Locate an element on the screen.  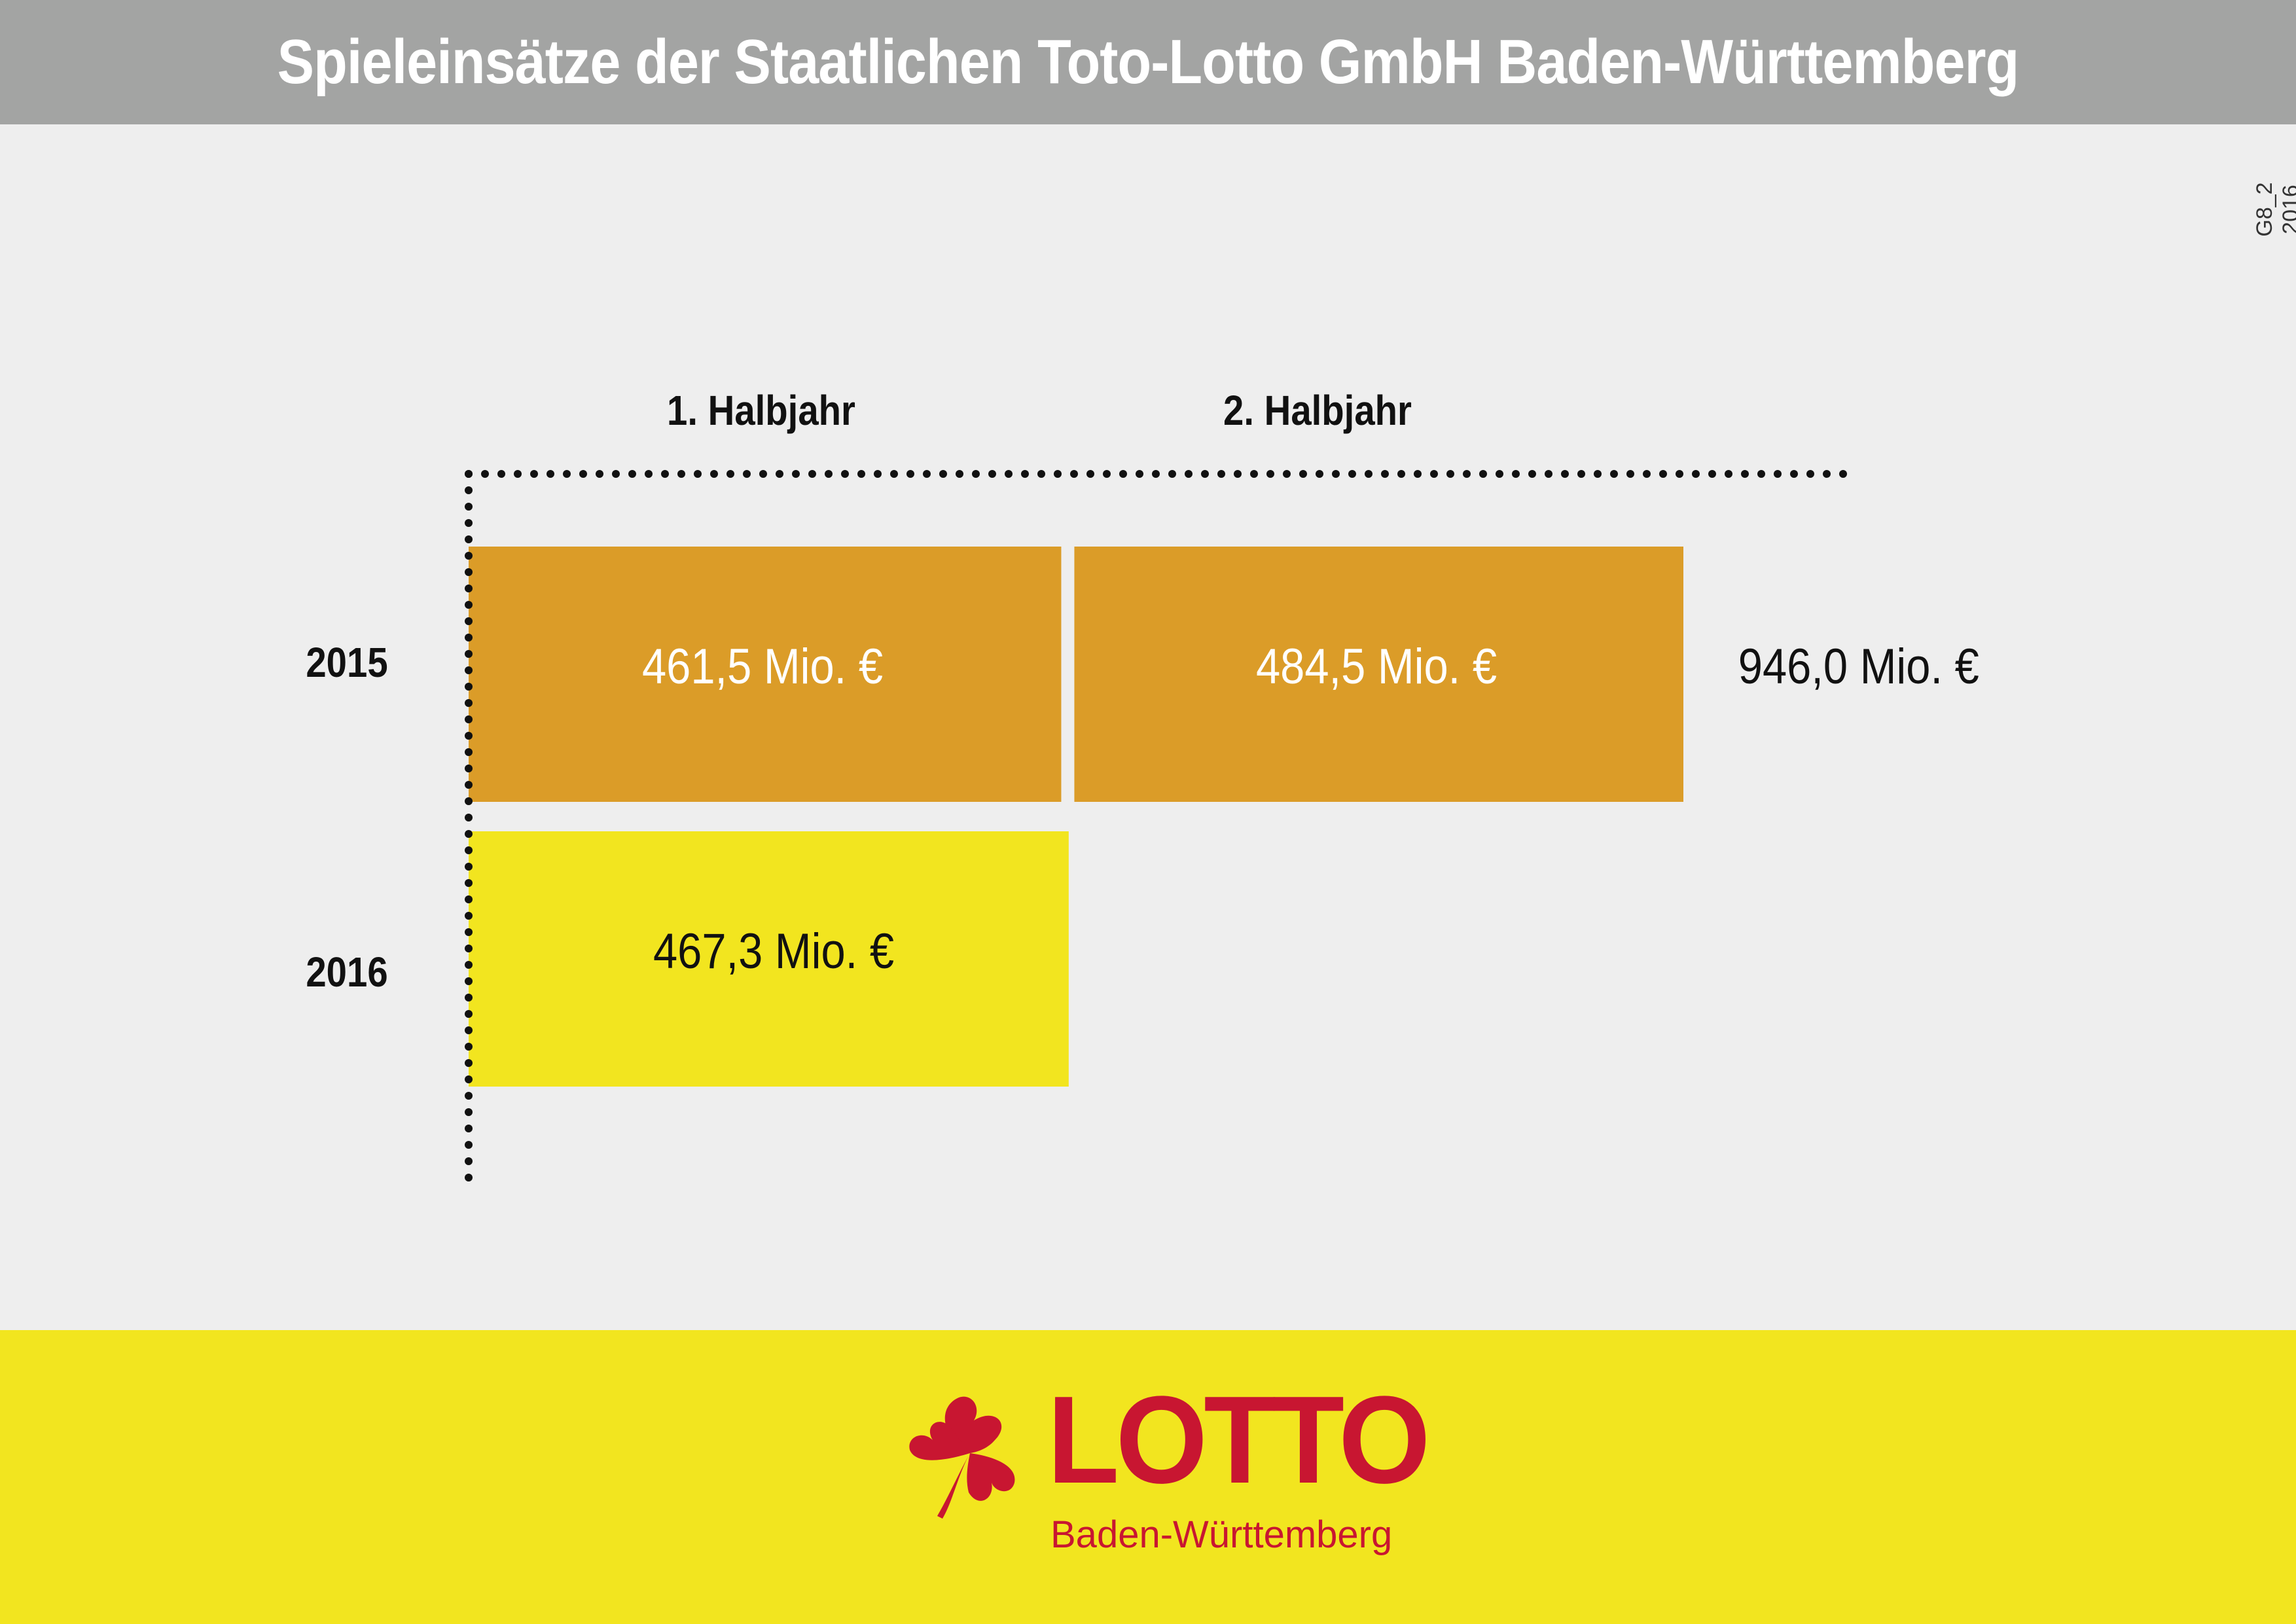
bar-label-2016-h1: 467,3 Mio. € is located at coordinates (774, 951).